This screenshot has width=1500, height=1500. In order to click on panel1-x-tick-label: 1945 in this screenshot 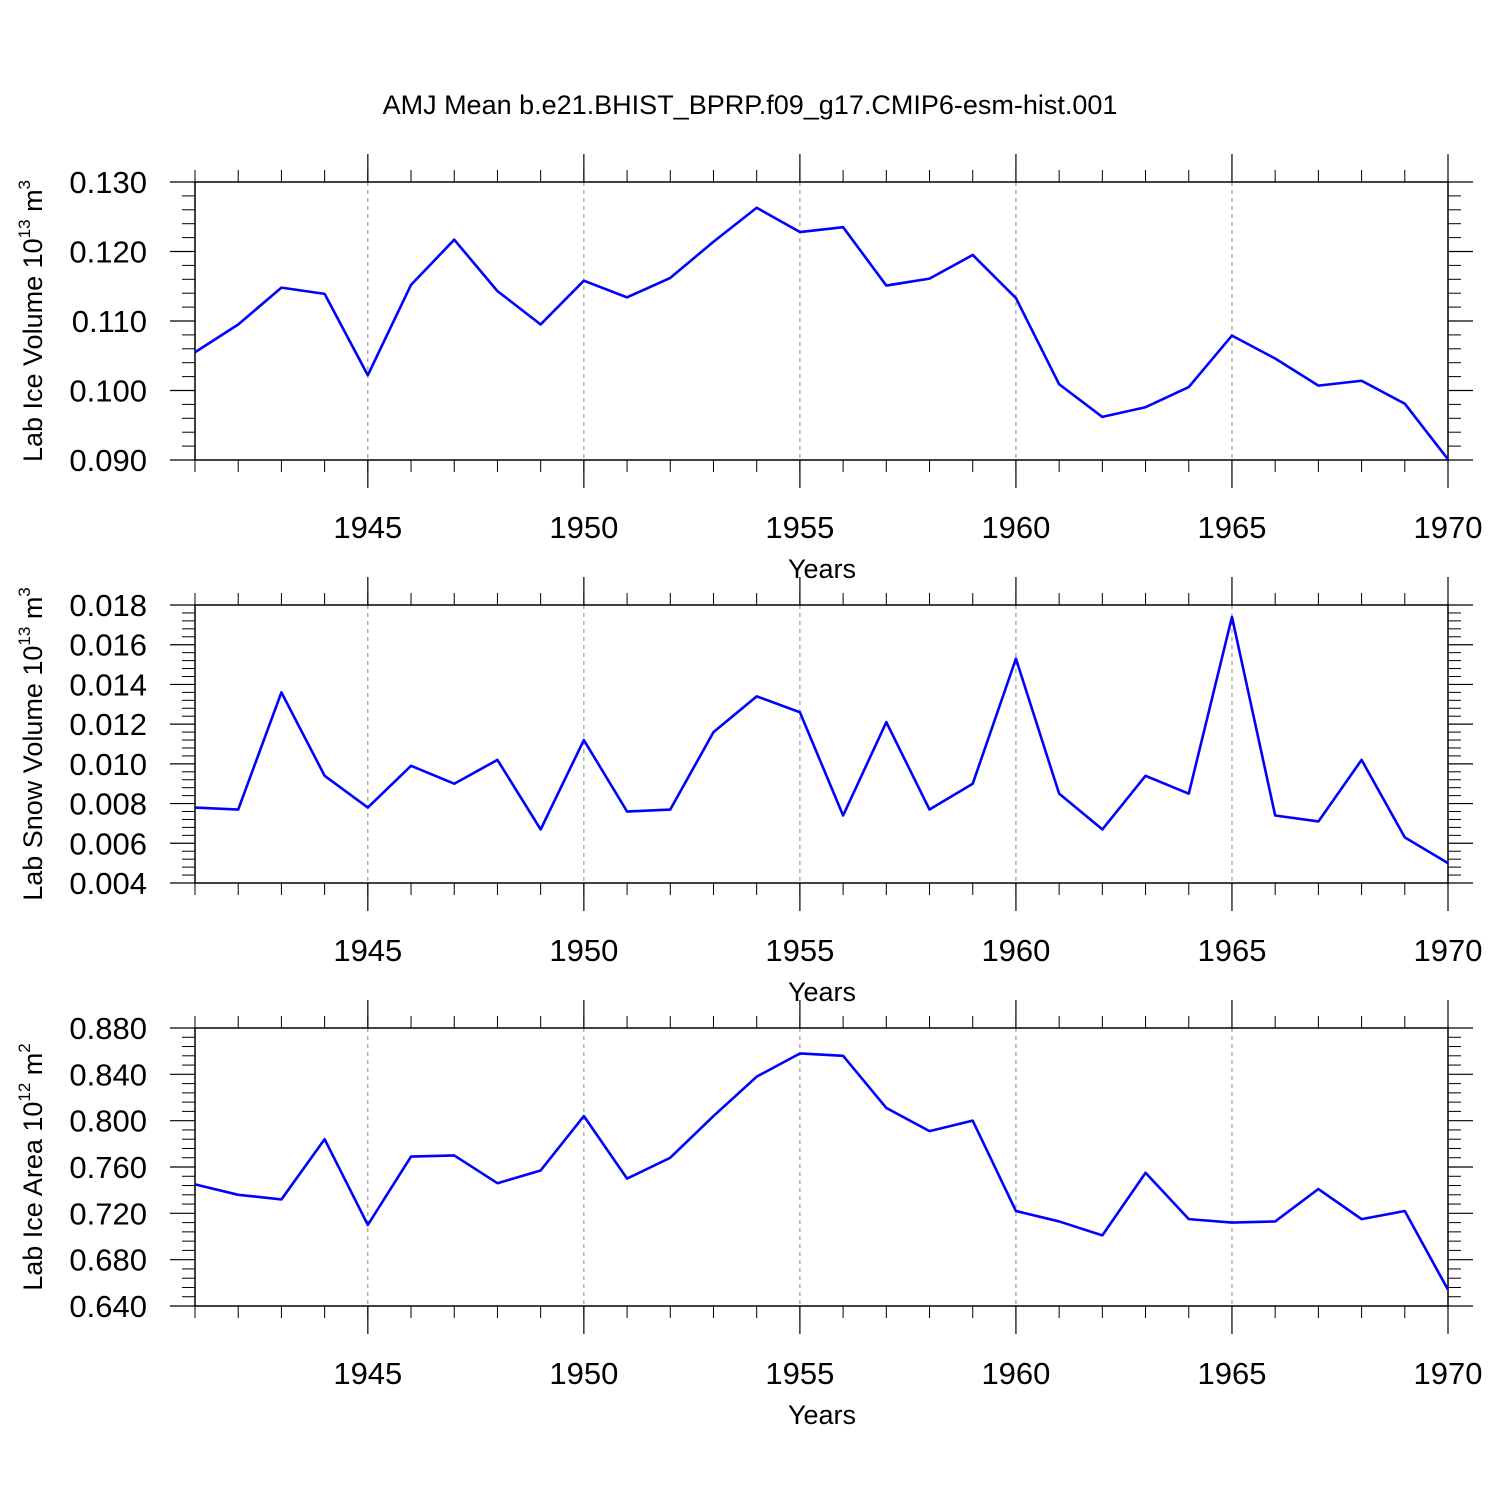, I will do `click(367, 527)`.